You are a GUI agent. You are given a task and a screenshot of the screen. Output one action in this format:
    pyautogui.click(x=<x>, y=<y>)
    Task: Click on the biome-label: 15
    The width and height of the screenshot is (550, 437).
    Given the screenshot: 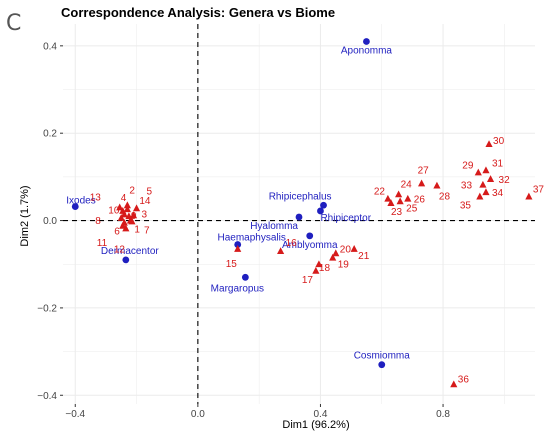 What is the action you would take?
    pyautogui.click(x=232, y=264)
    